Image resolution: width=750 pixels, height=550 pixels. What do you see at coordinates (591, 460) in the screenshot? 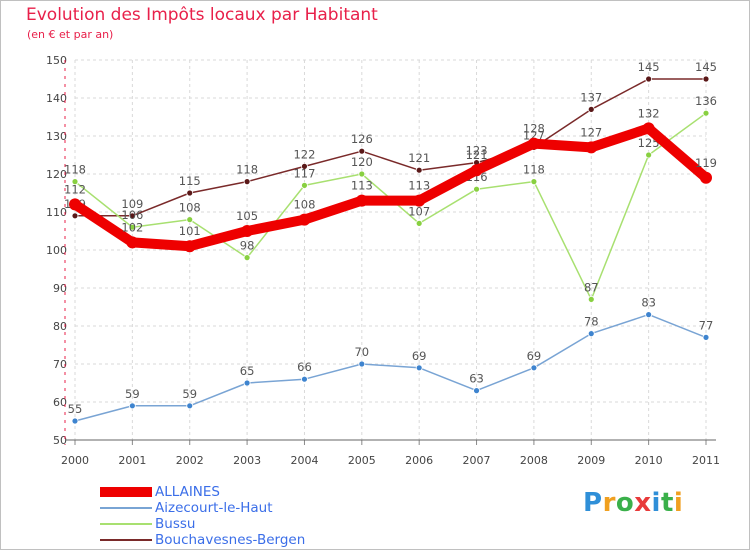
I see `x-tick-label: 2009` at bounding box center [591, 460].